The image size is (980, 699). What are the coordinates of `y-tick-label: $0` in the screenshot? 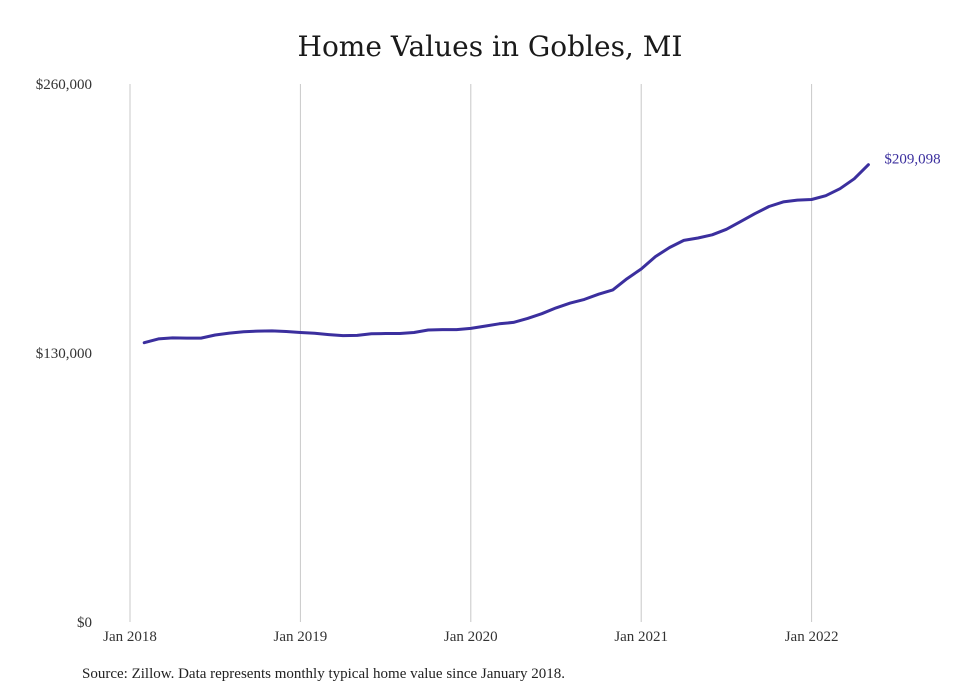 It's located at (84, 623).